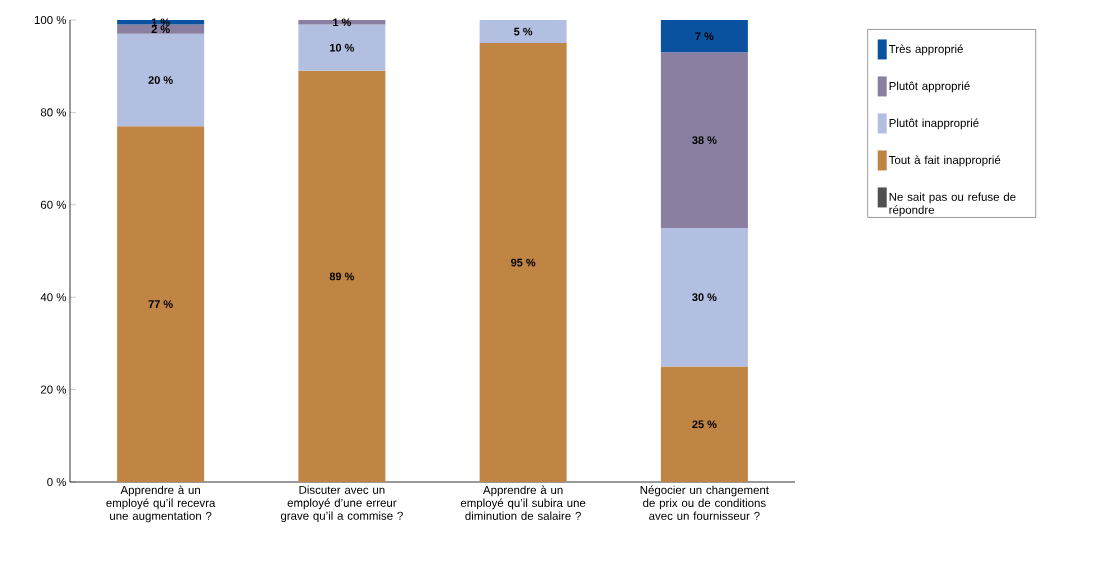 This screenshot has width=1099, height=581. Describe the element at coordinates (929, 87) in the screenshot. I see `legend-label: Plutôt approprié` at that location.